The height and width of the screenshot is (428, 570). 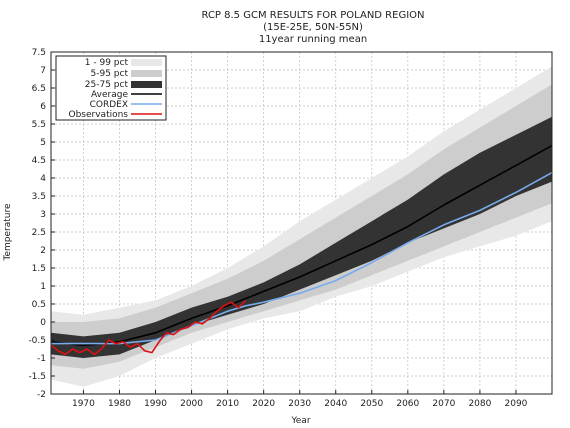 I want to click on y-tick-label: 2, so click(x=43, y=251).